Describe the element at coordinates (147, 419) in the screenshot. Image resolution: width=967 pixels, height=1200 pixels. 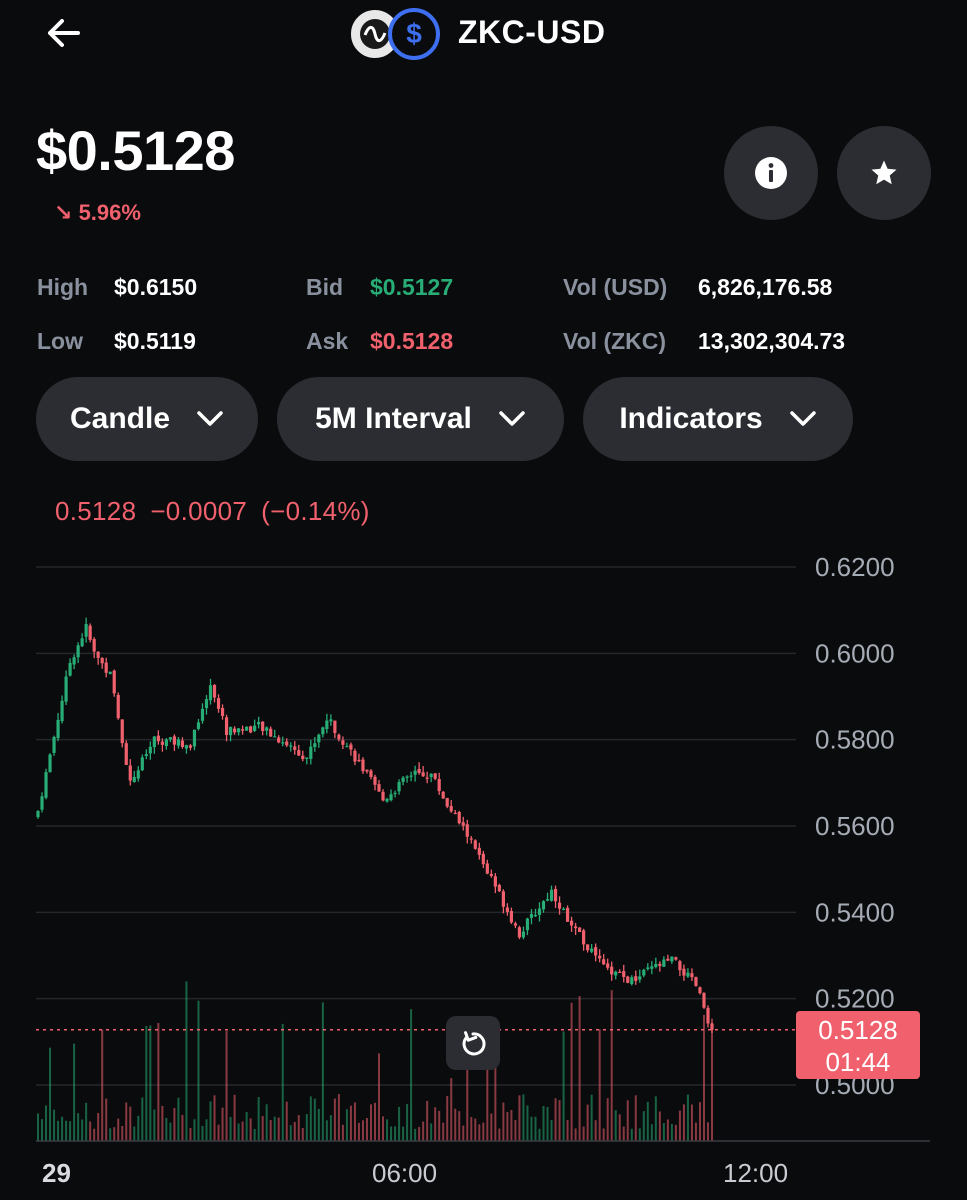
I see `chart-type-dropdown: Candle` at that location.